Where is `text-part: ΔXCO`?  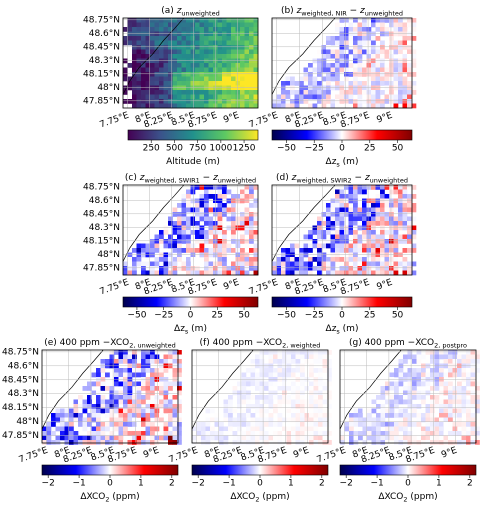 text-part: ΔXCO is located at coordinates (242, 497).